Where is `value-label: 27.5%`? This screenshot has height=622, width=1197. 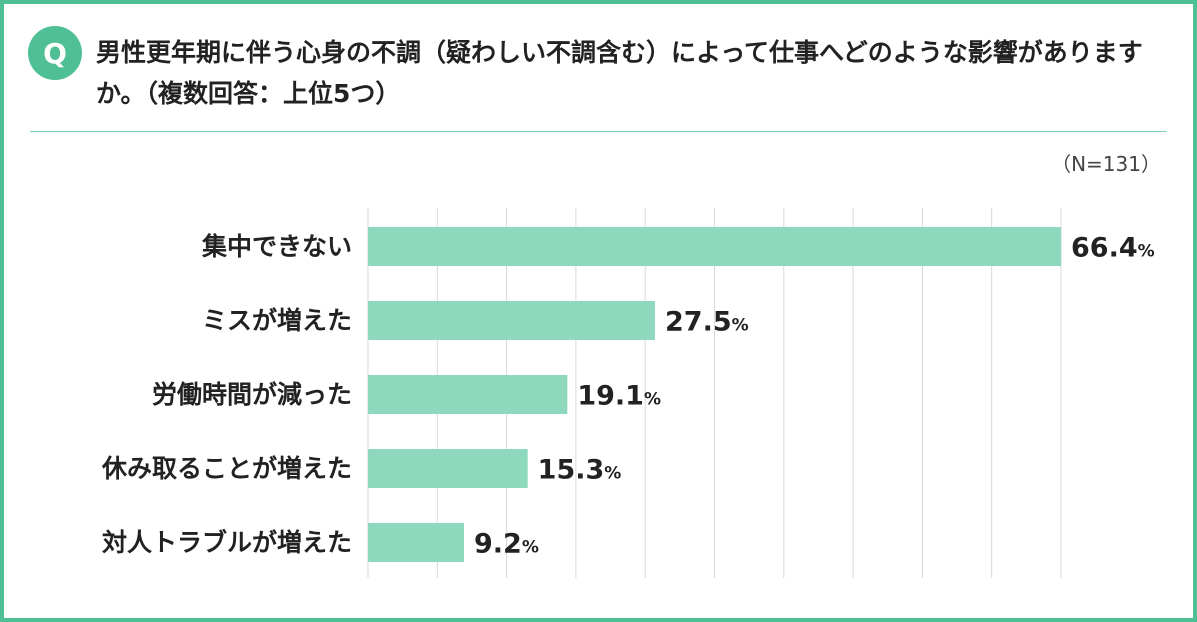 value-label: 27.5% is located at coordinates (707, 322).